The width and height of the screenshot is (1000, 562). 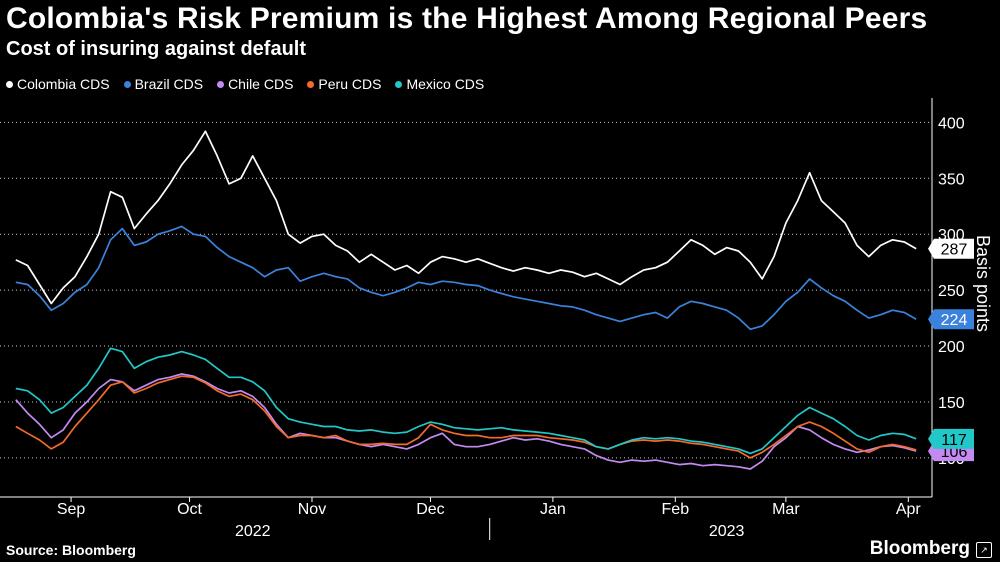 I want to click on legend-item-mexico: Mexico CDS, so click(x=439, y=84).